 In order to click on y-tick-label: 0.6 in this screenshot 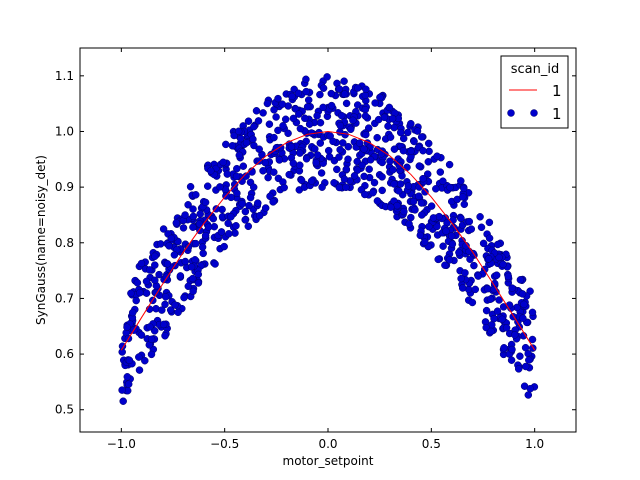, I will do `click(64, 354)`.